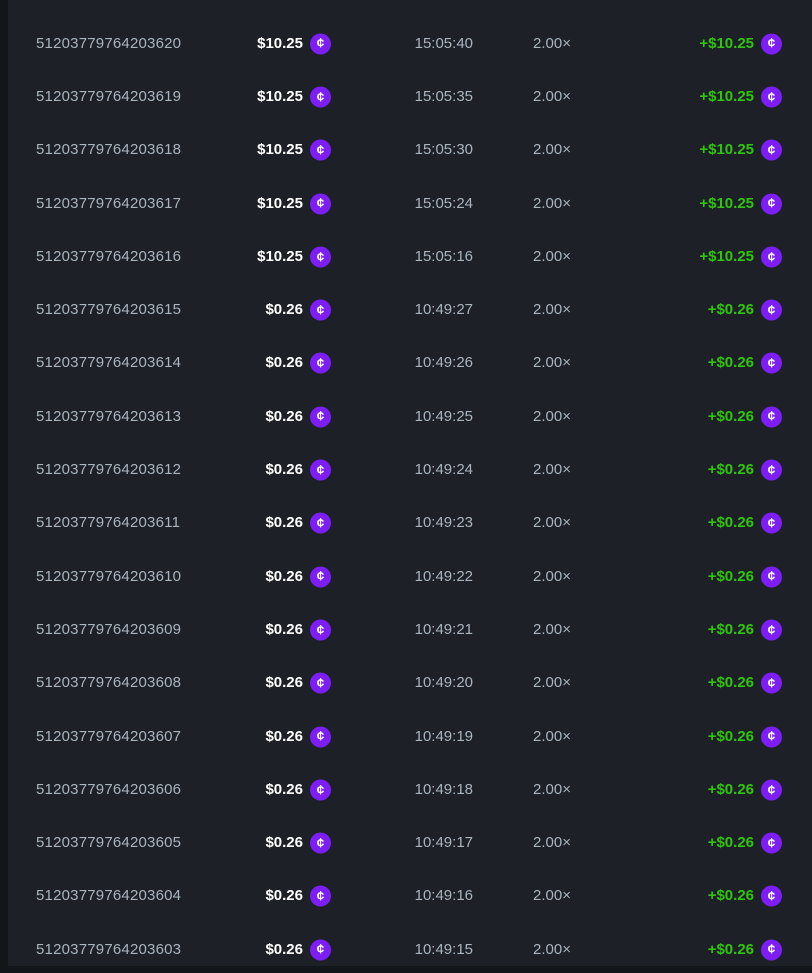 The height and width of the screenshot is (973, 812). I want to click on bet-id: 51203779764203611, so click(108, 523).